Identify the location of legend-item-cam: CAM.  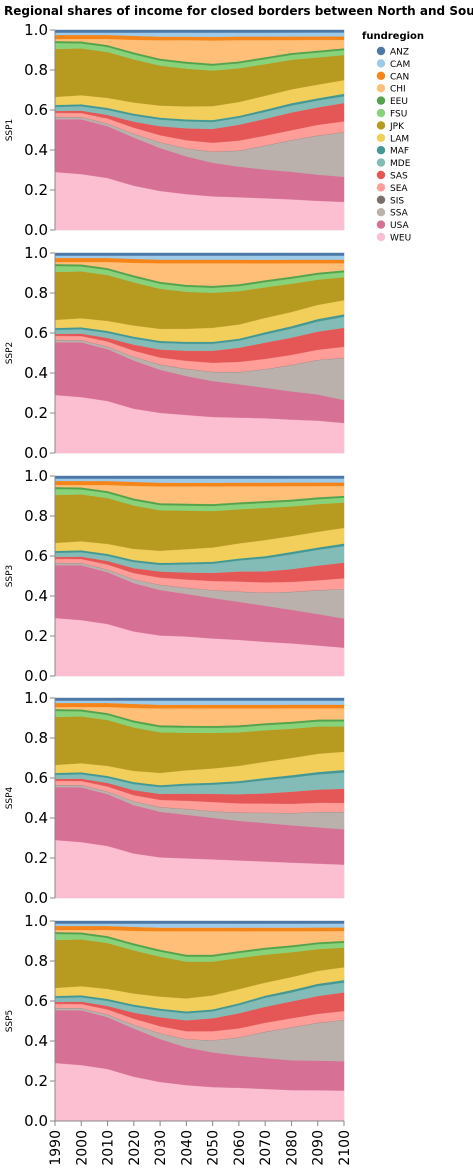
(393, 64).